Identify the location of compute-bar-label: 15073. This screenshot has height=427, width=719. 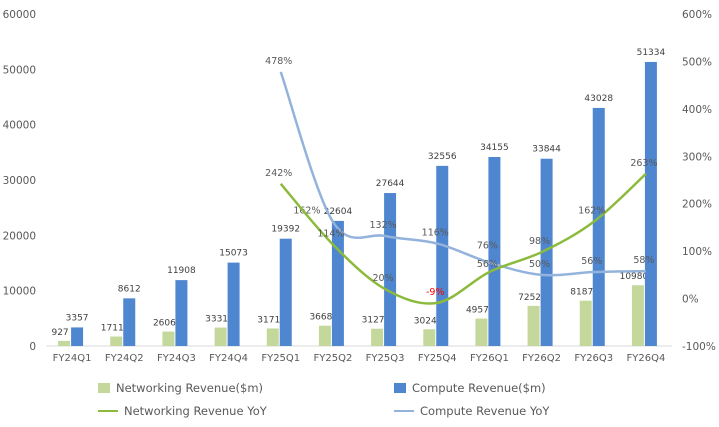
(233, 254).